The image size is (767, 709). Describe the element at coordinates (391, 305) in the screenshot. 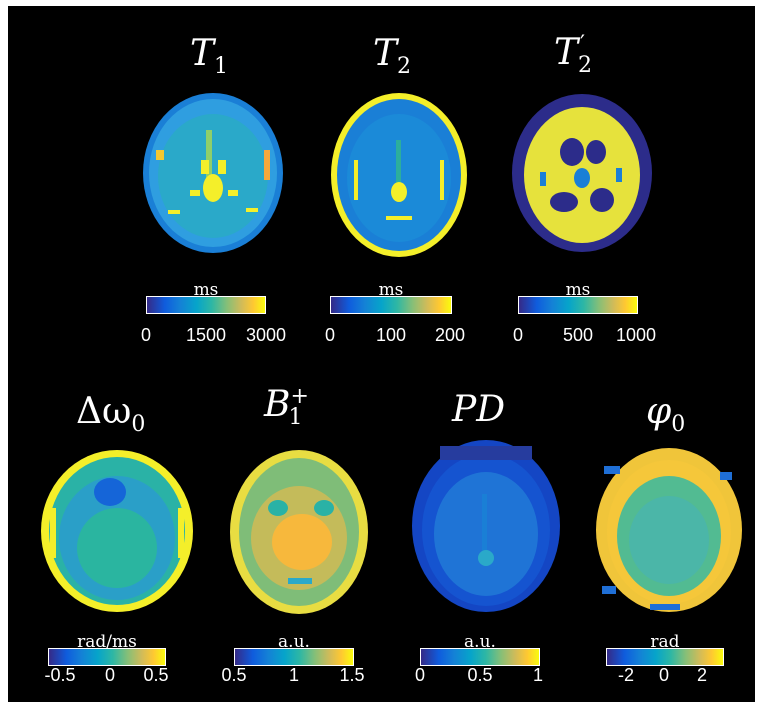

I see `colorbar-t2` at that location.